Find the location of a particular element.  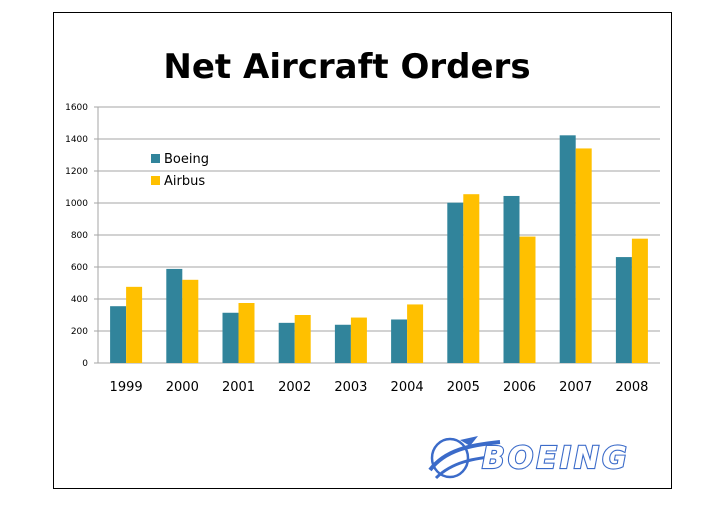

legend-swatch-boeing is located at coordinates (155, 158).